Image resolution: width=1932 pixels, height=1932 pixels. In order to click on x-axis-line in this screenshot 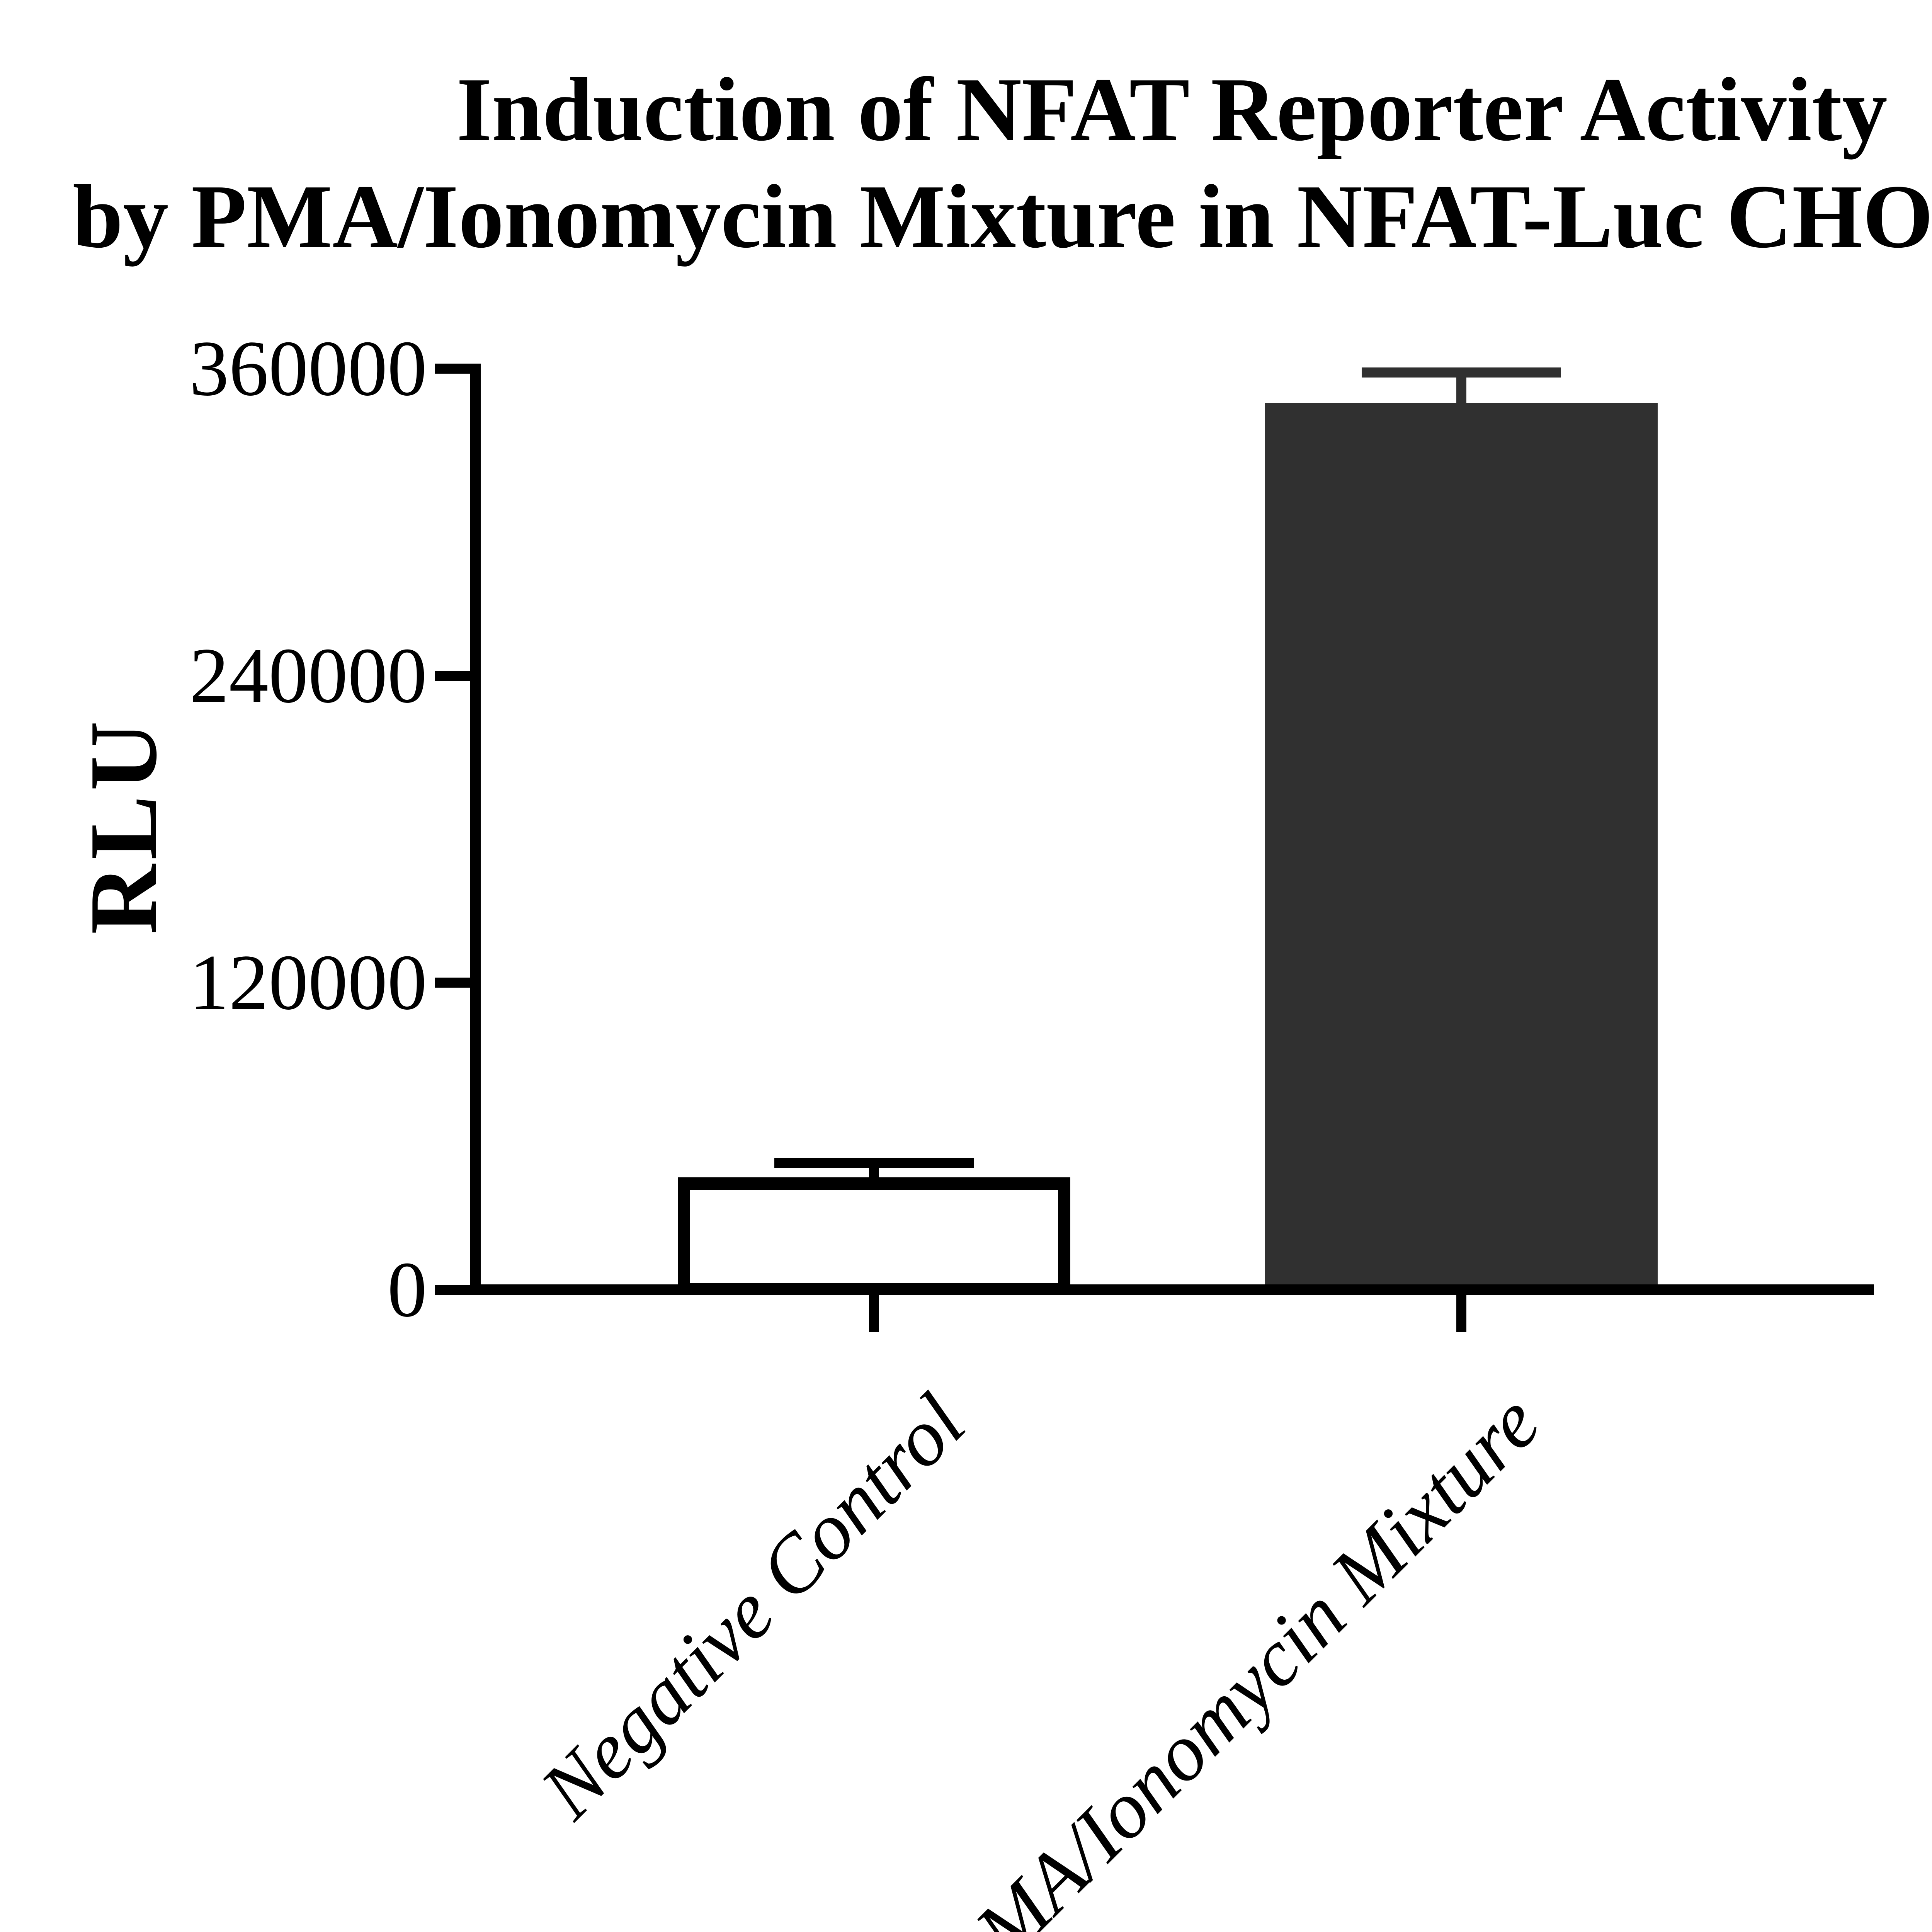, I will do `click(1172, 1290)`.